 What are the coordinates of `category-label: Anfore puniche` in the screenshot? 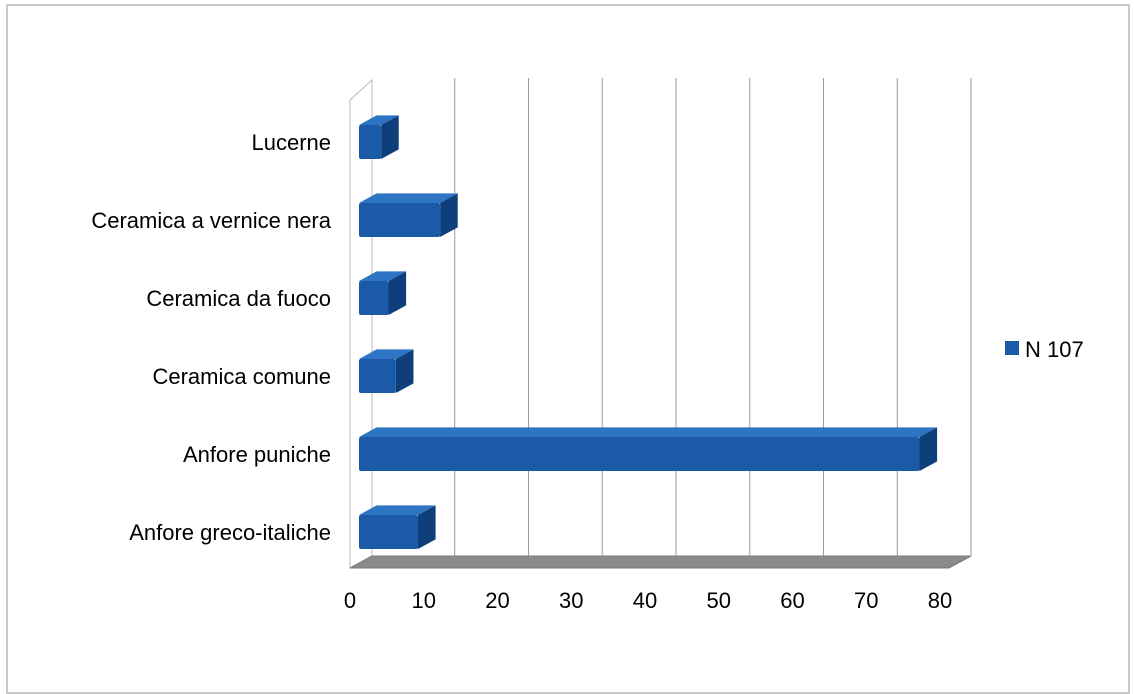 It's located at (257, 454).